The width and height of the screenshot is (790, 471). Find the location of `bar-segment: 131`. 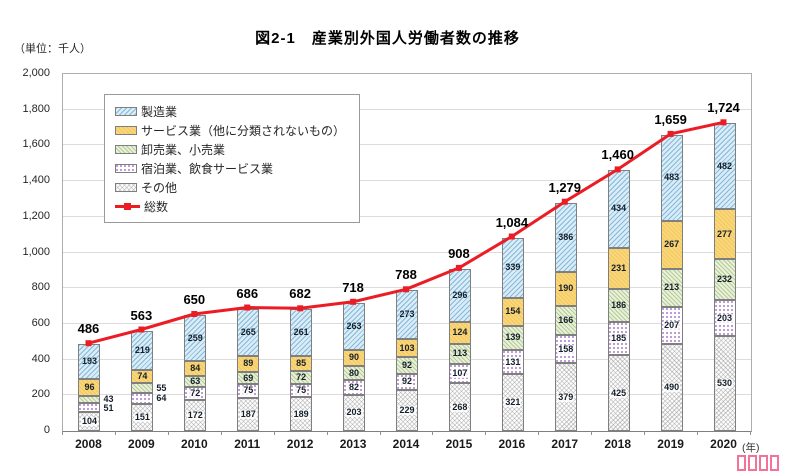

bar-segment: 131 is located at coordinates (512, 362).